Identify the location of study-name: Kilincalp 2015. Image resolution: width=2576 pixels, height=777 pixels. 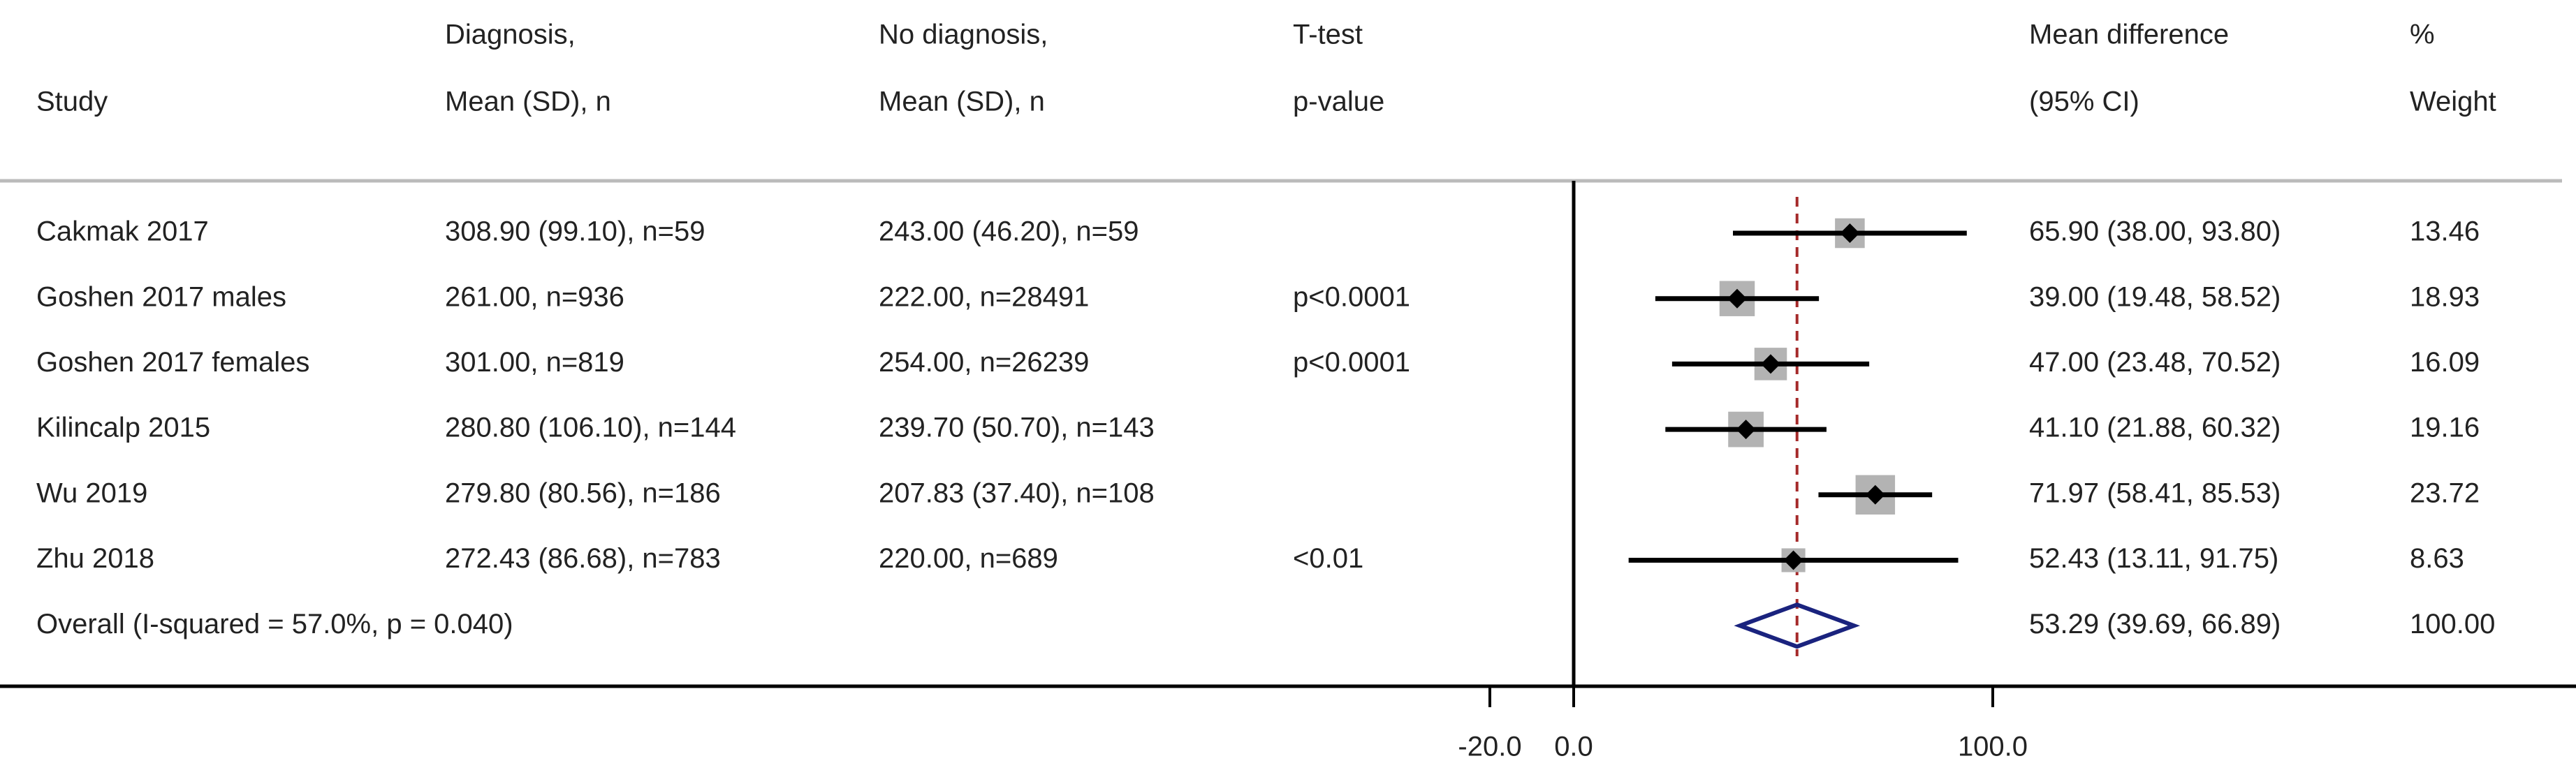
(123, 428).